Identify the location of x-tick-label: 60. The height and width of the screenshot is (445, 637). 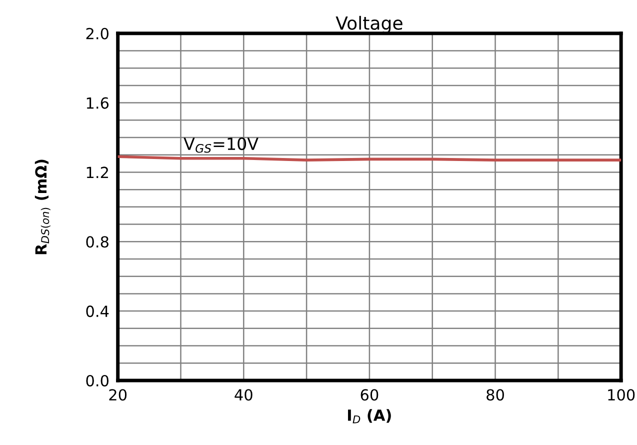
(369, 395).